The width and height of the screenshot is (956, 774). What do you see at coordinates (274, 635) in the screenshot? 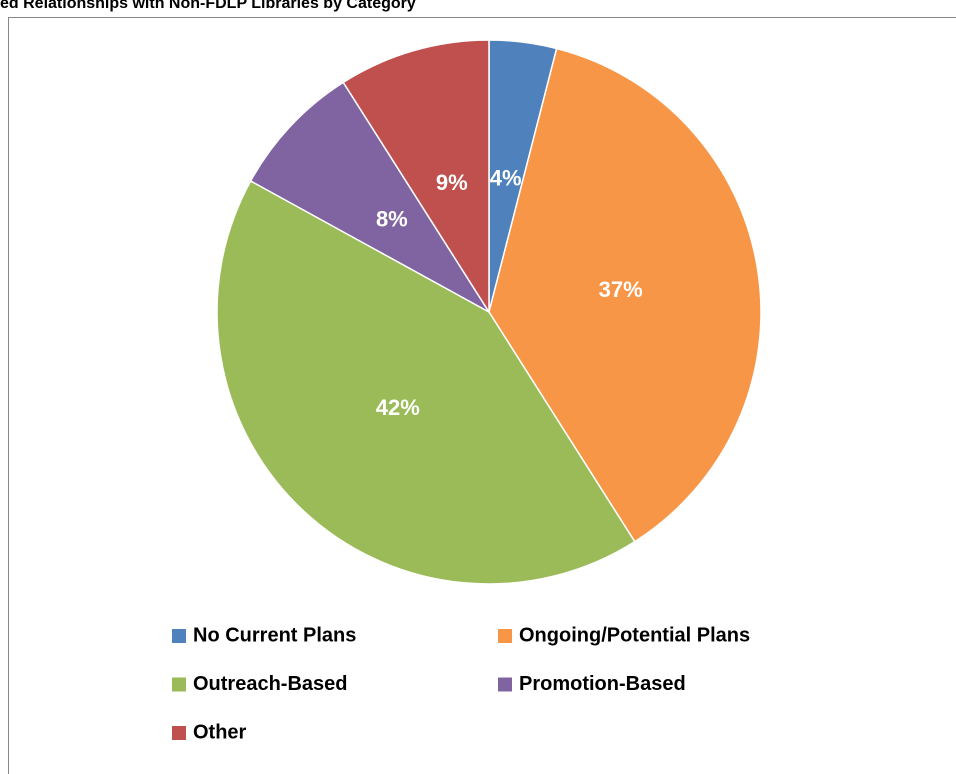
I see `legend-label: No Current Plans` at bounding box center [274, 635].